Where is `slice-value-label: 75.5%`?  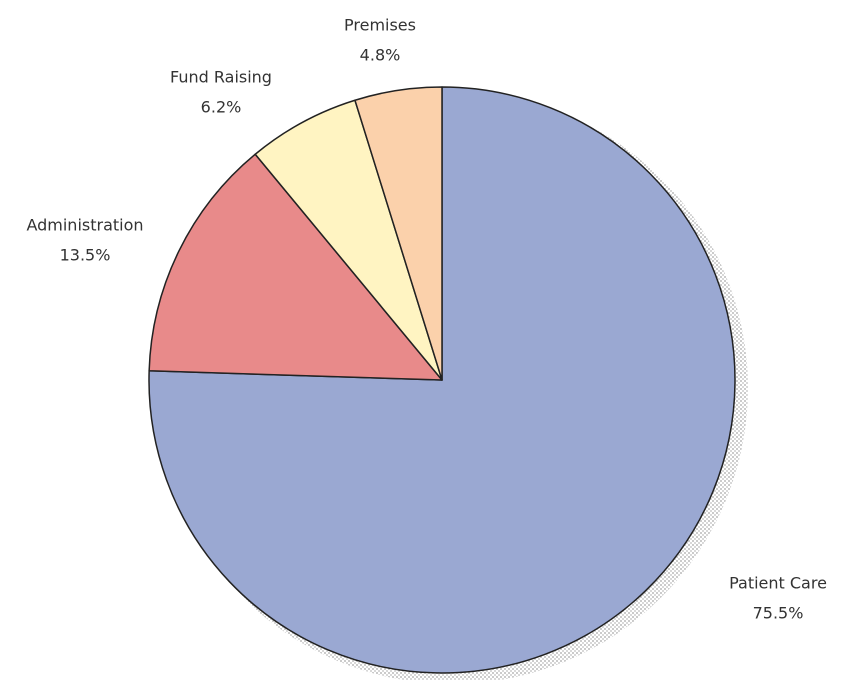
slice-value-label: 75.5% is located at coordinates (778, 613).